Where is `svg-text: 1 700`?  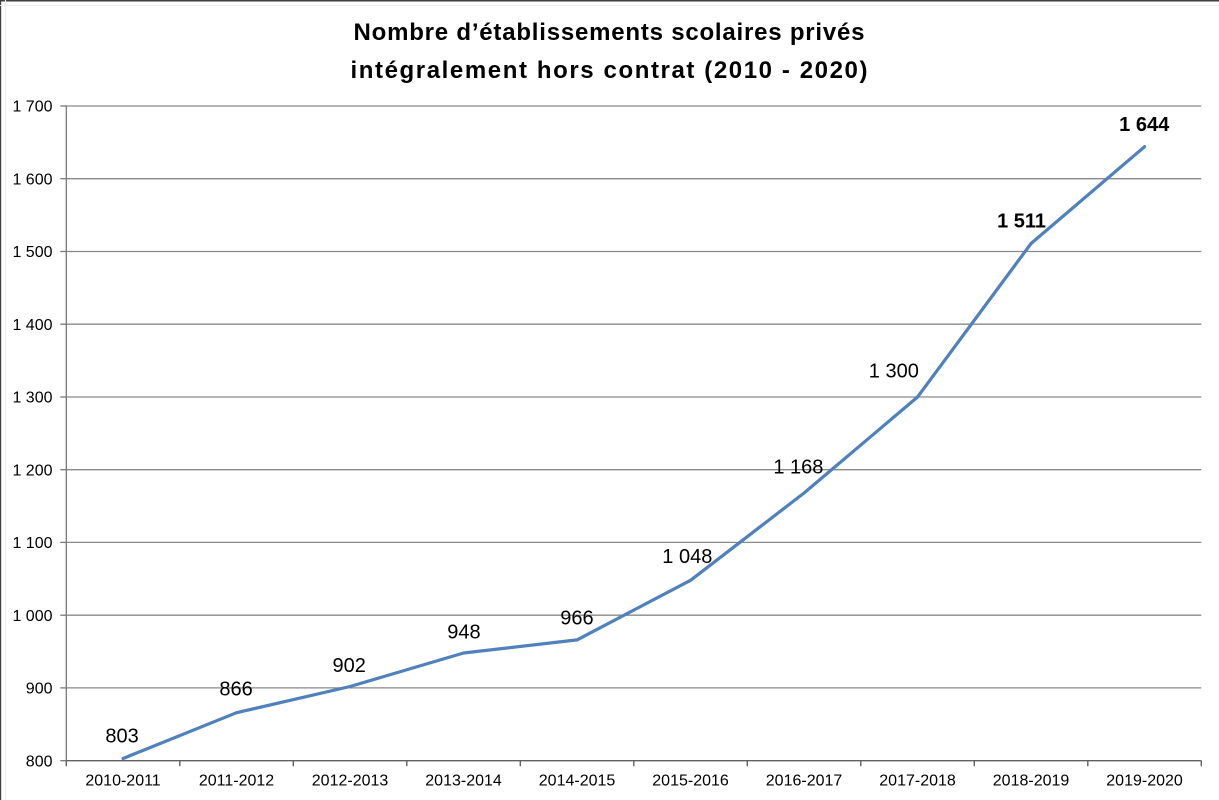 svg-text: 1 700 is located at coordinates (32, 107).